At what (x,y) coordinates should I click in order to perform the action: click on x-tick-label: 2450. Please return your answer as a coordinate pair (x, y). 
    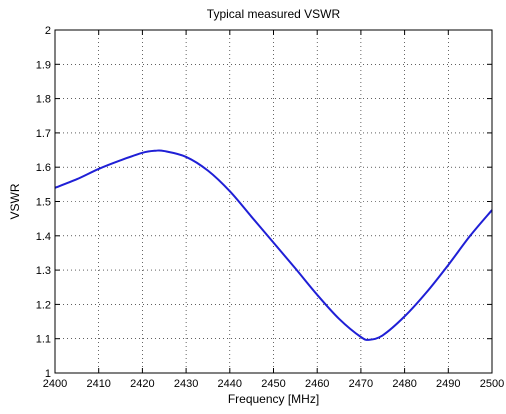
    Looking at the image, I should click on (273, 384).